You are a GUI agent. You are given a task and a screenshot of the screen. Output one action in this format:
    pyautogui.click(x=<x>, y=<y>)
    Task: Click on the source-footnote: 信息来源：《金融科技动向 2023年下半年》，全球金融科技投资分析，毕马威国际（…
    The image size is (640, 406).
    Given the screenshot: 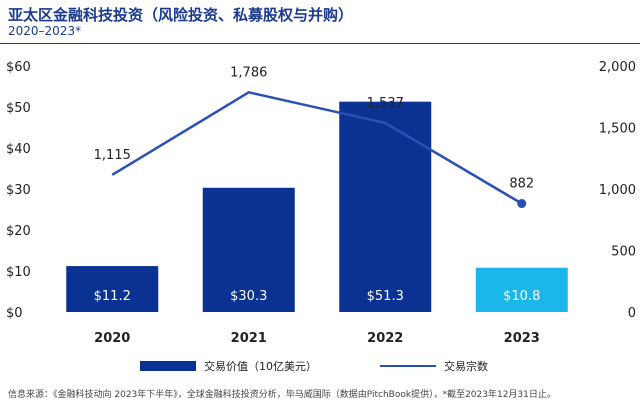 What is the action you would take?
    pyautogui.click(x=282, y=393)
    